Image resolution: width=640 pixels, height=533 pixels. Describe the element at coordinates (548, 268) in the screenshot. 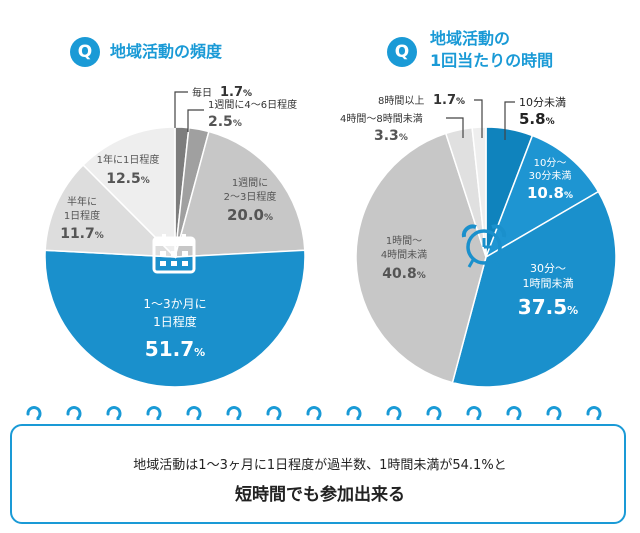

I see `label-301-a: 30分〜` at that location.